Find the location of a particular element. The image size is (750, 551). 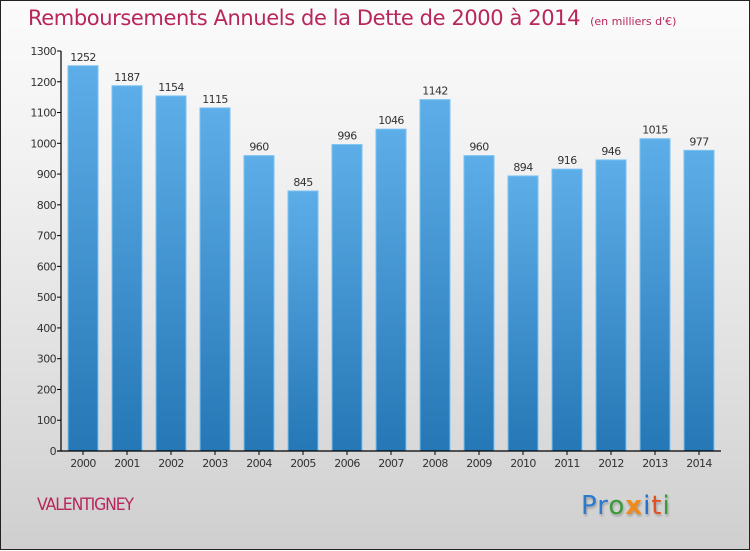

x-tick-label-2002: 2002 is located at coordinates (171, 463).